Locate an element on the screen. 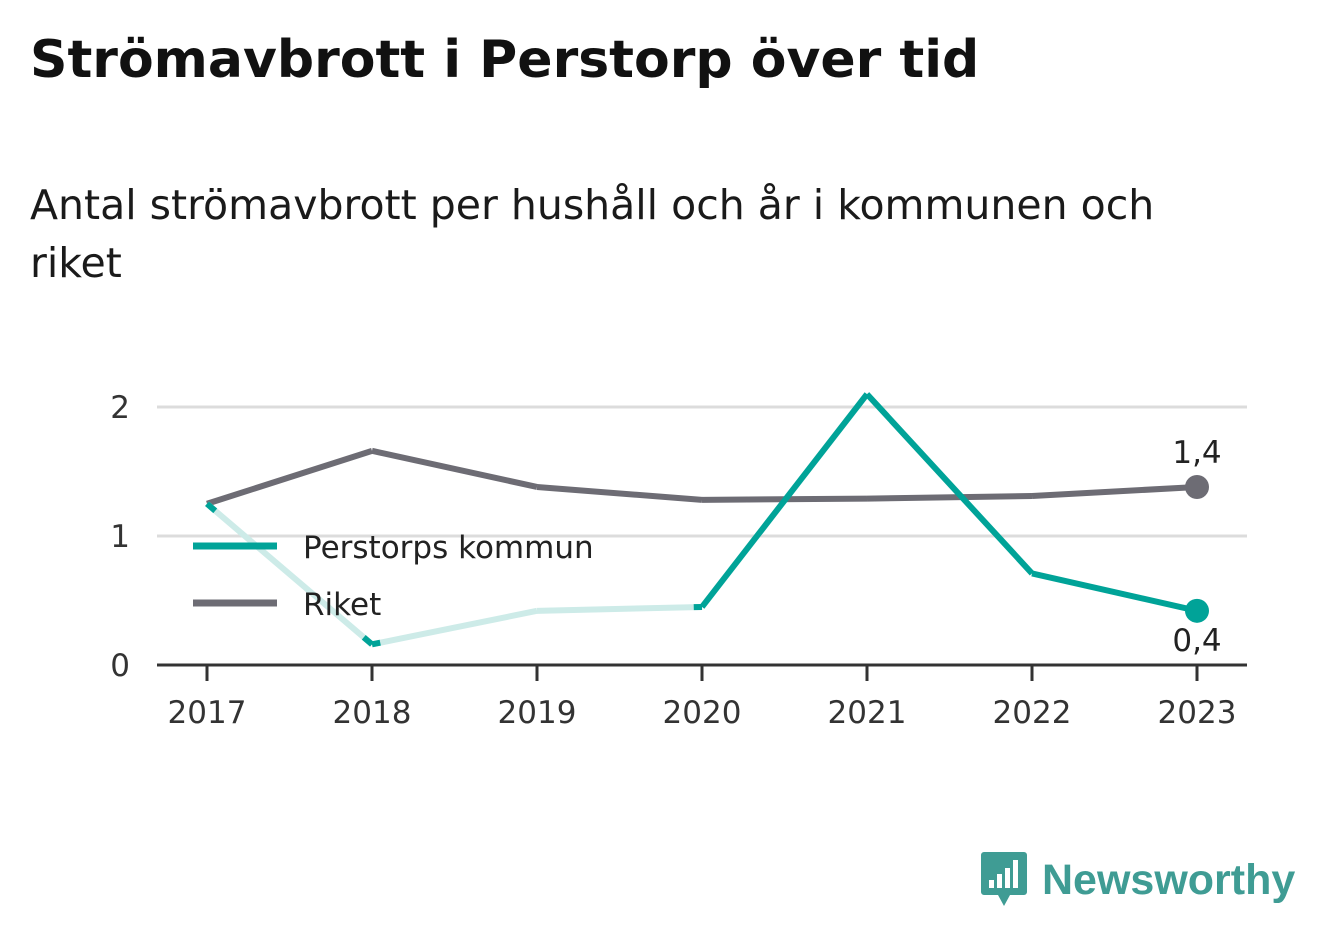  end-marker-perstorps-kommun is located at coordinates (1197, 610).